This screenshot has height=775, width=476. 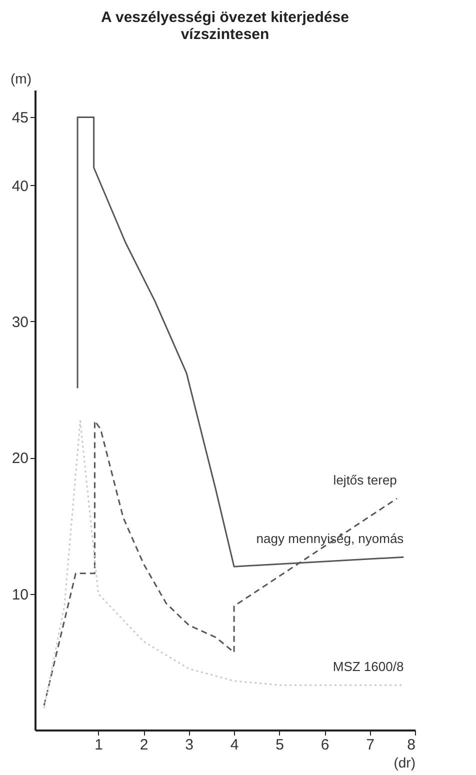 What do you see at coordinates (325, 745) in the screenshot?
I see `x-tick-label: 6` at bounding box center [325, 745].